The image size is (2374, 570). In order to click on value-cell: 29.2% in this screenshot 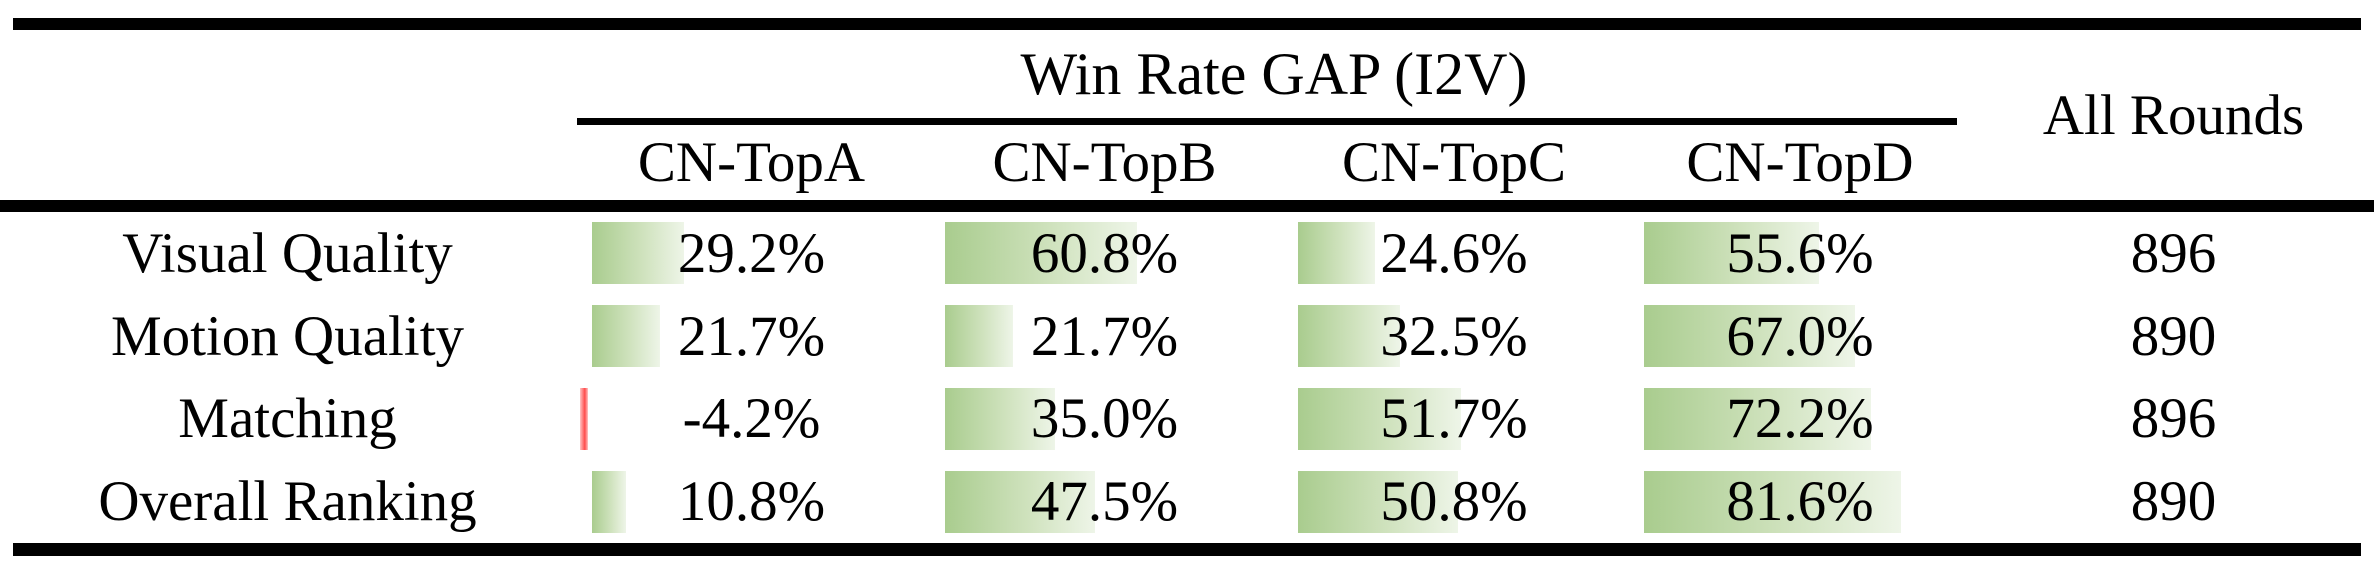, I will do `click(751, 253)`.